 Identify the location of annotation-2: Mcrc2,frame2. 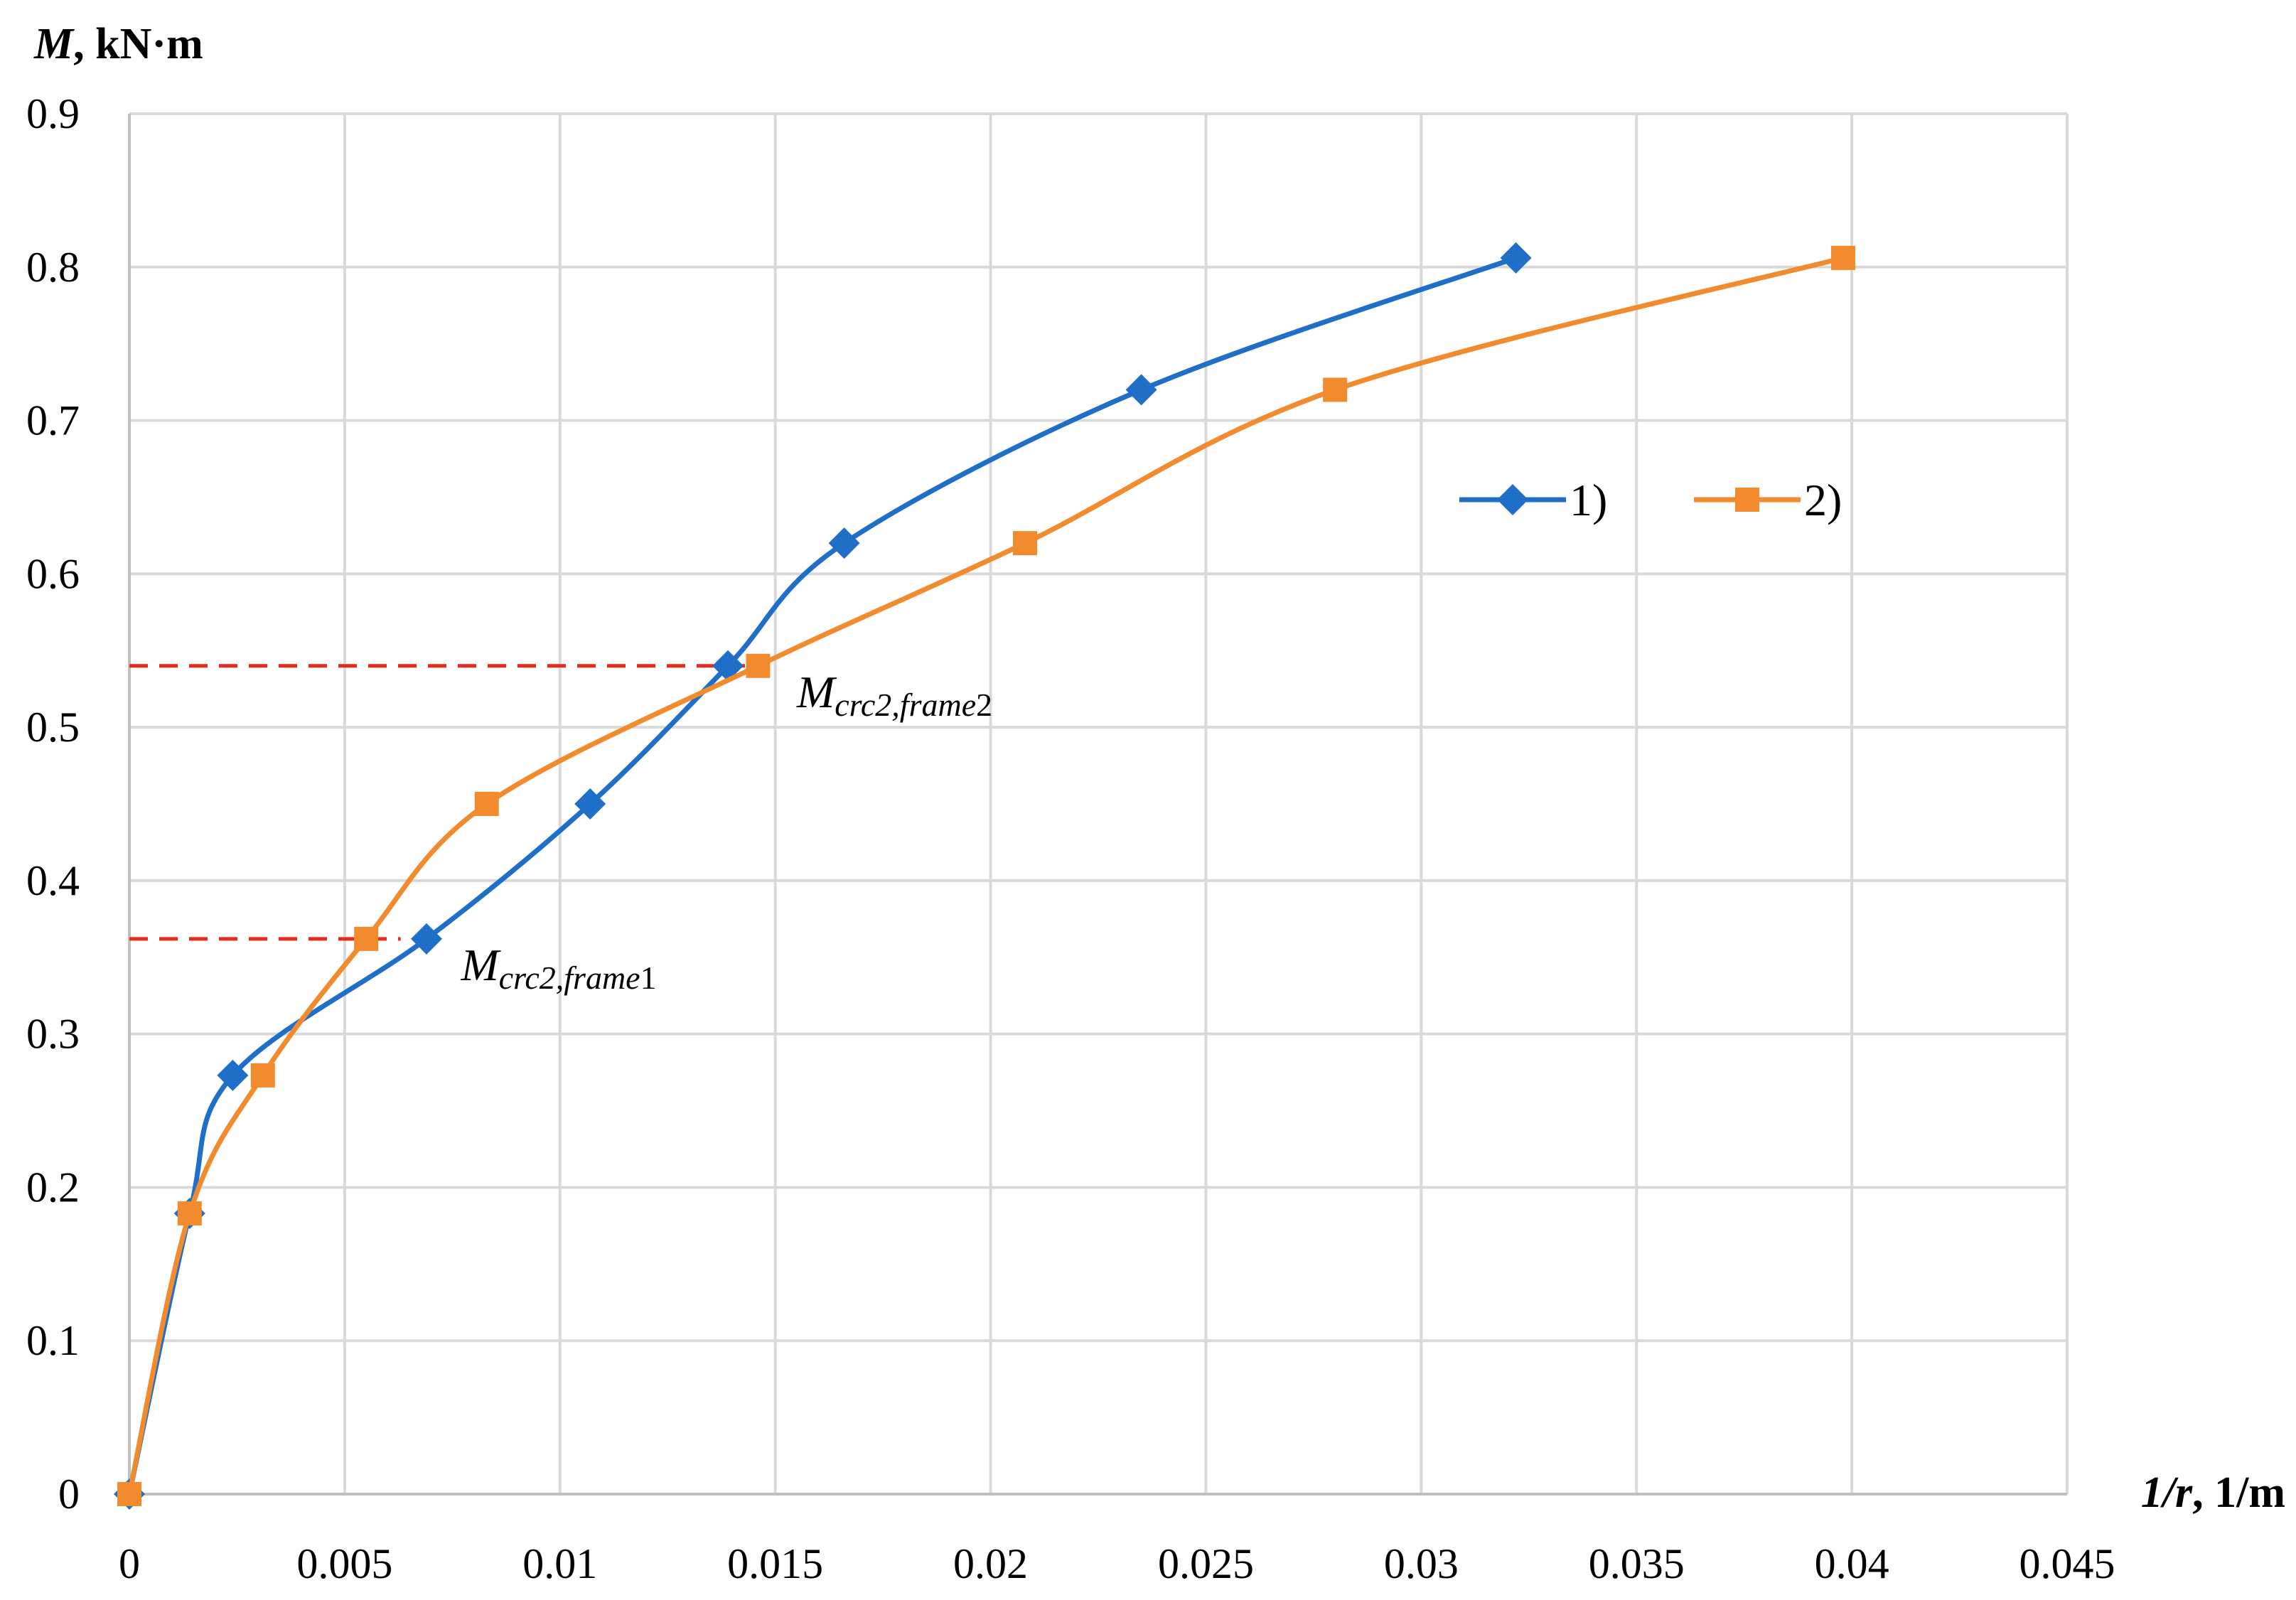
(894, 695).